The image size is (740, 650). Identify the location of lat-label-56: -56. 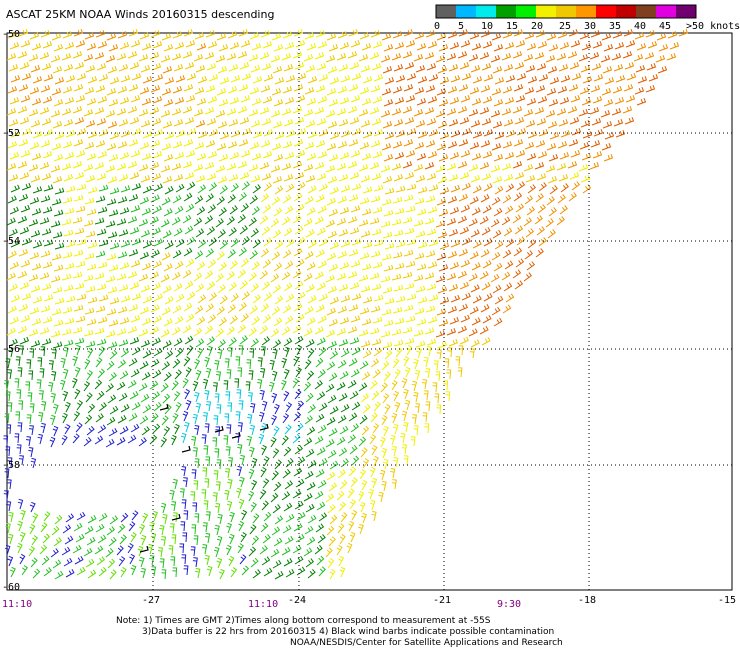
(11, 349).